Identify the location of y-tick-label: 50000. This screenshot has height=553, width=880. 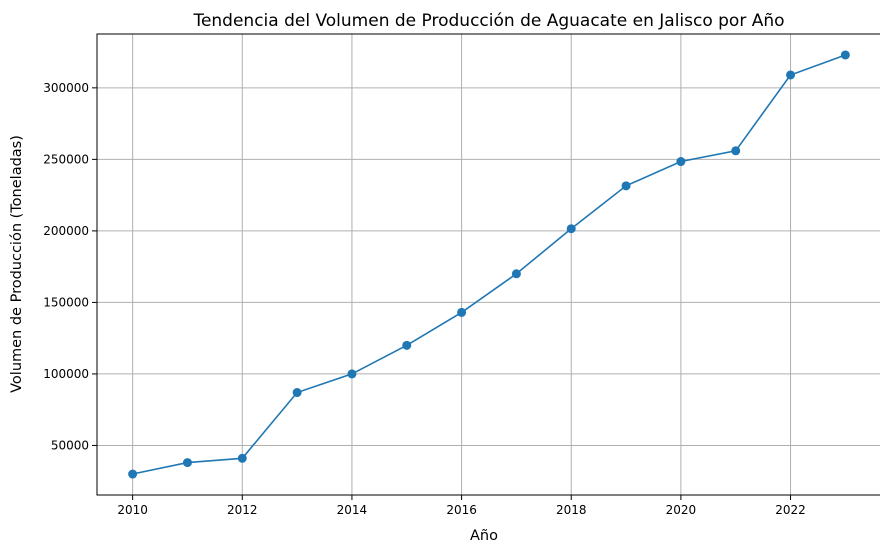
(70, 445).